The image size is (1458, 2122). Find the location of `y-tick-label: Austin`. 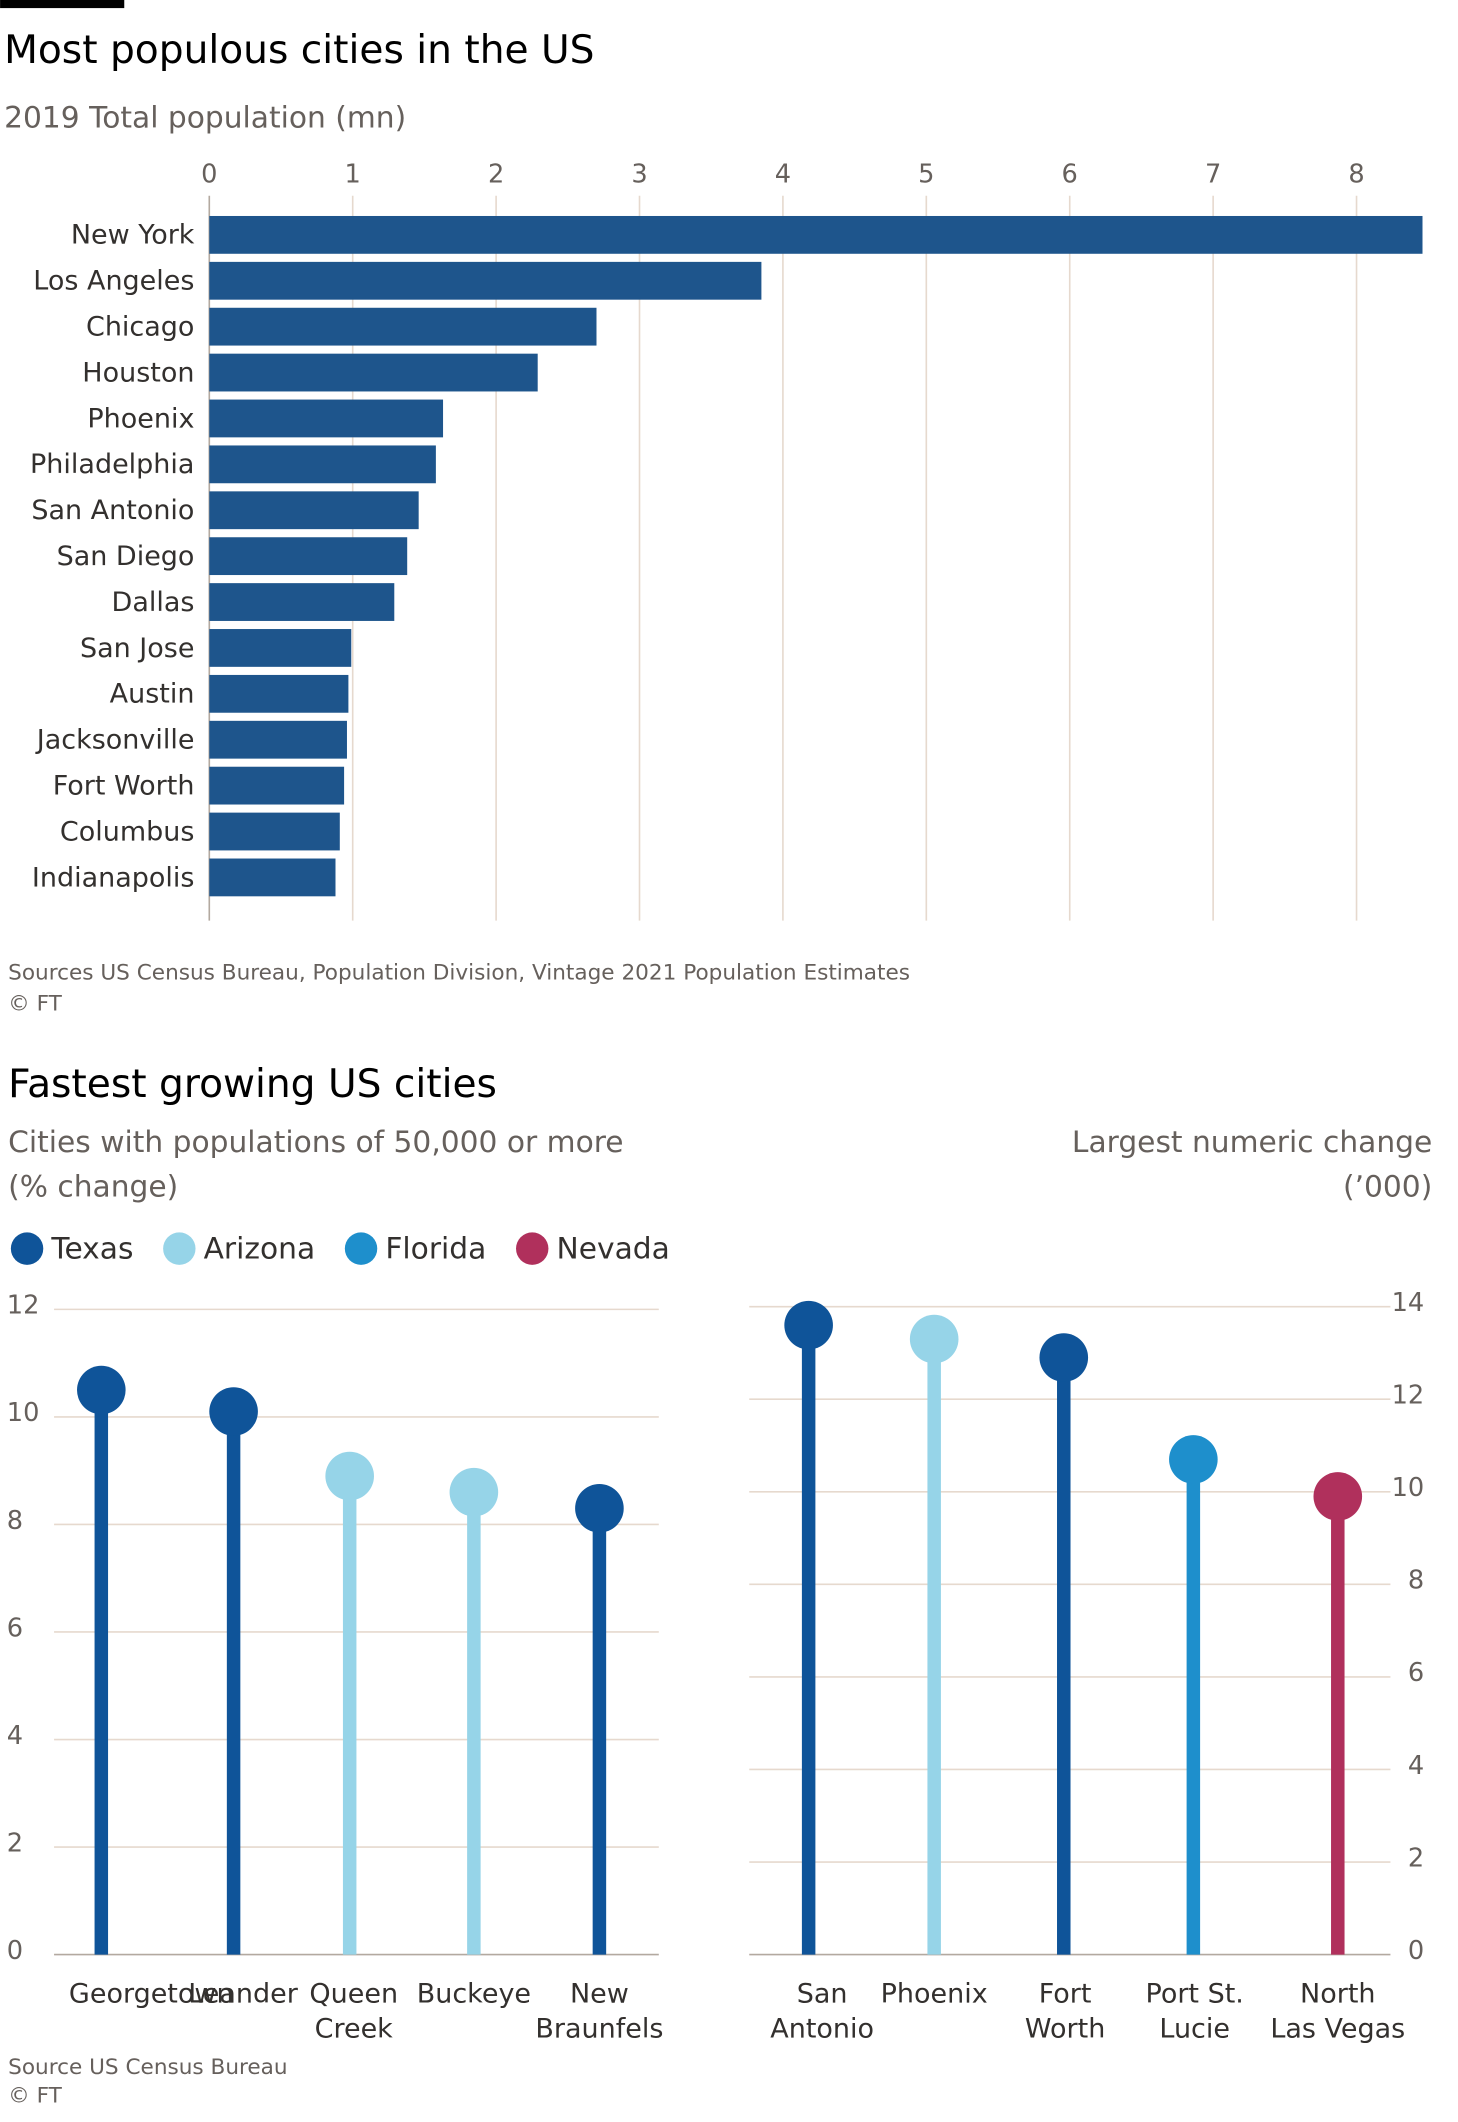

y-tick-label: Austin is located at coordinates (152, 694).